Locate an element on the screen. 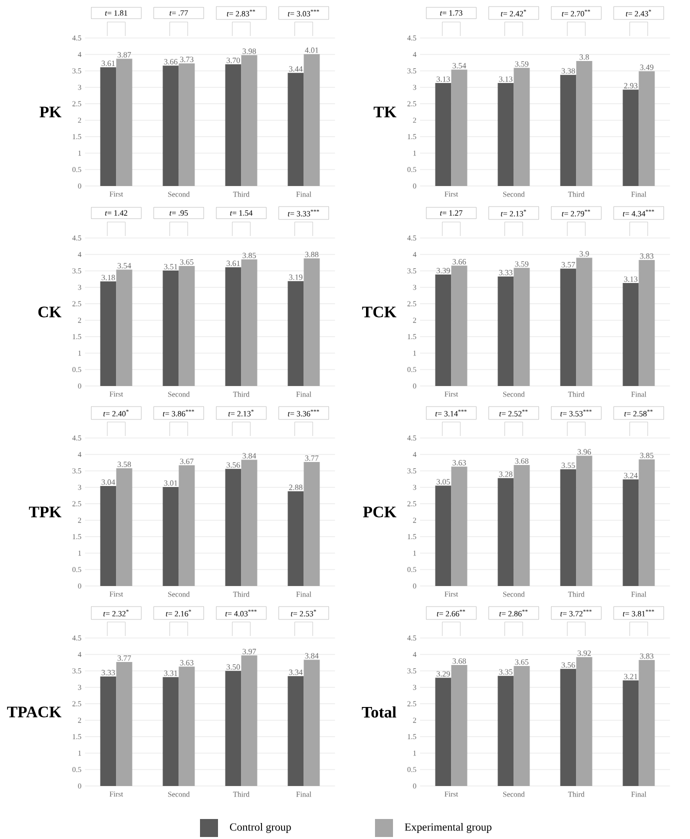 This screenshot has width=690, height=839. legend-label: Control group is located at coordinates (260, 828).